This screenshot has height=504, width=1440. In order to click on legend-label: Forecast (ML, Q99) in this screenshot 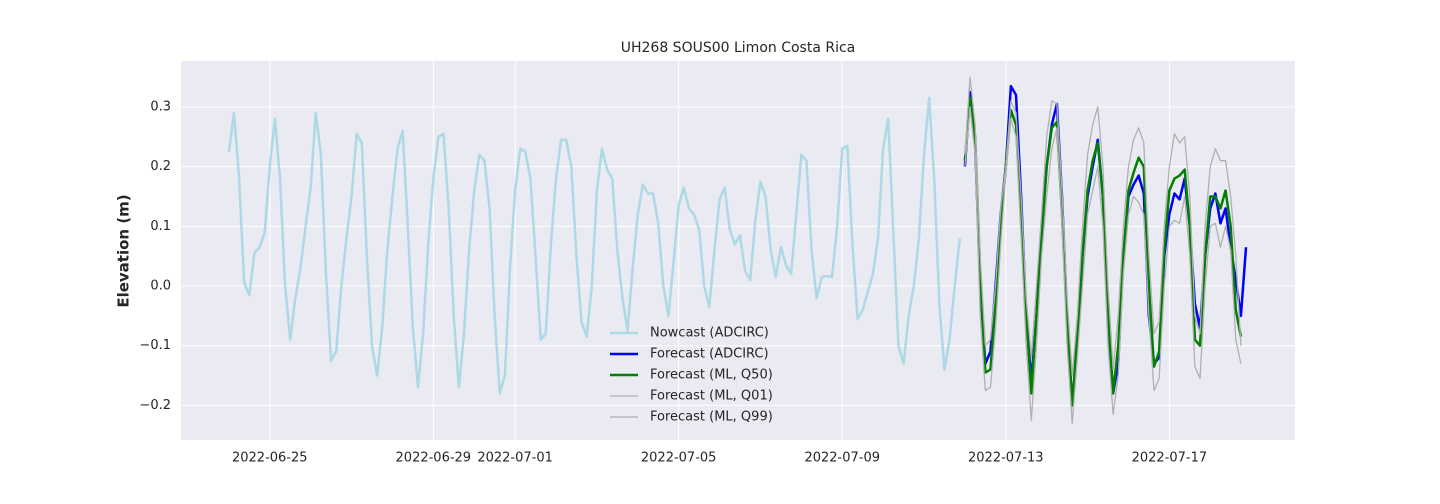, I will do `click(711, 417)`.